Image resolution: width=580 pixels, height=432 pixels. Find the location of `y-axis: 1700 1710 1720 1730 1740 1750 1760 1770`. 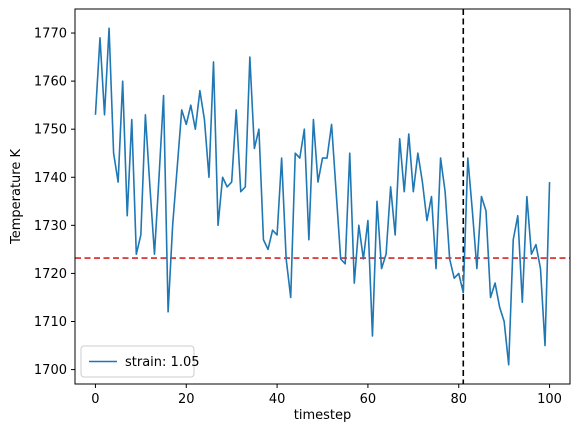

y-axis: 1700 1710 1720 1730 1740 1750 1760 1770 is located at coordinates (54, 202).